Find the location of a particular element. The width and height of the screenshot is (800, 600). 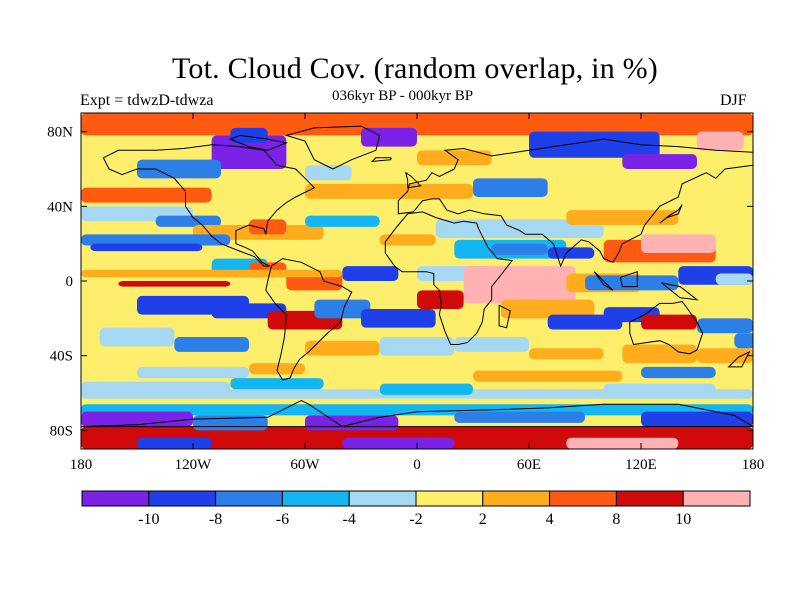

lat-tick-label: 0 is located at coordinates (70, 282).